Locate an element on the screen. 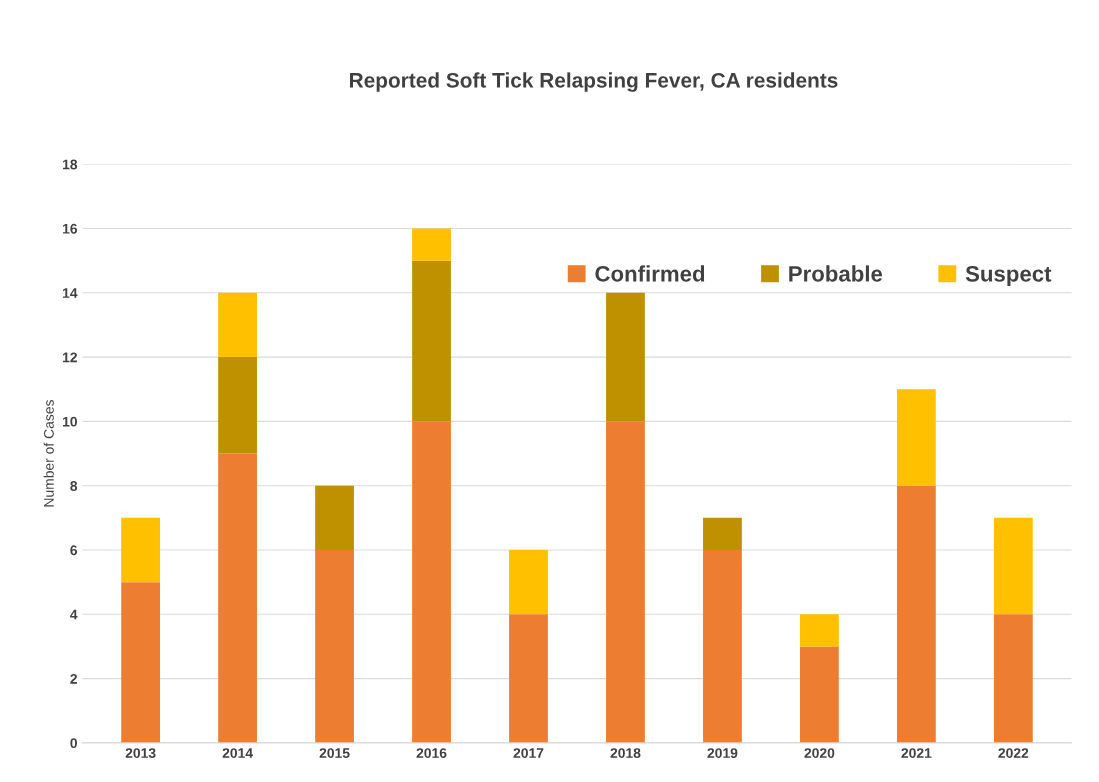 This screenshot has height=782, width=1099. x-tick-label: 2017 is located at coordinates (528, 753).